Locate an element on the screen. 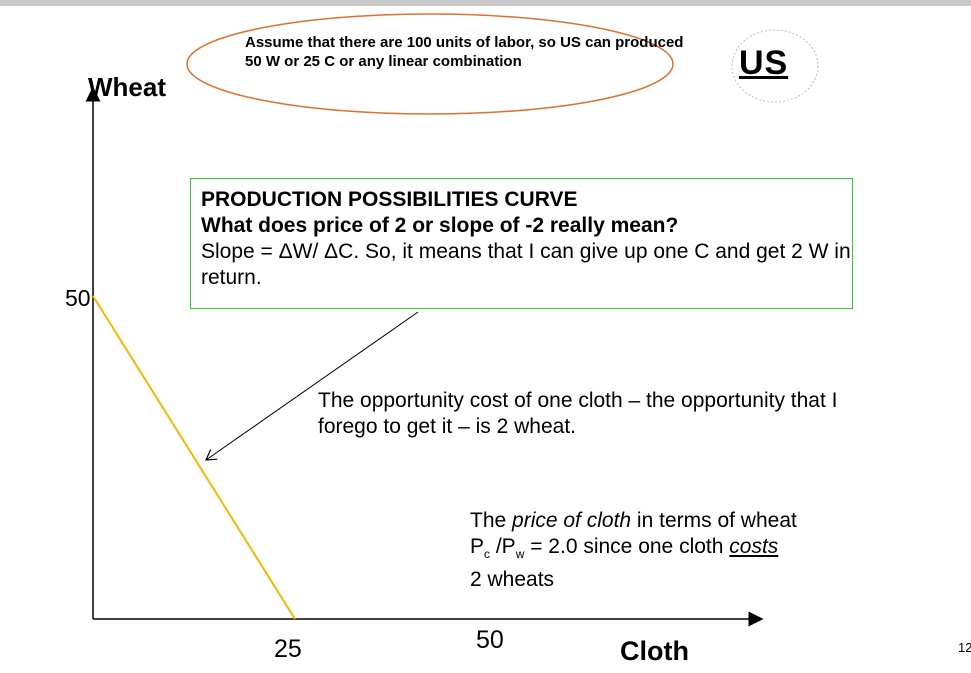  price-slash-p: /P is located at coordinates (503, 546).